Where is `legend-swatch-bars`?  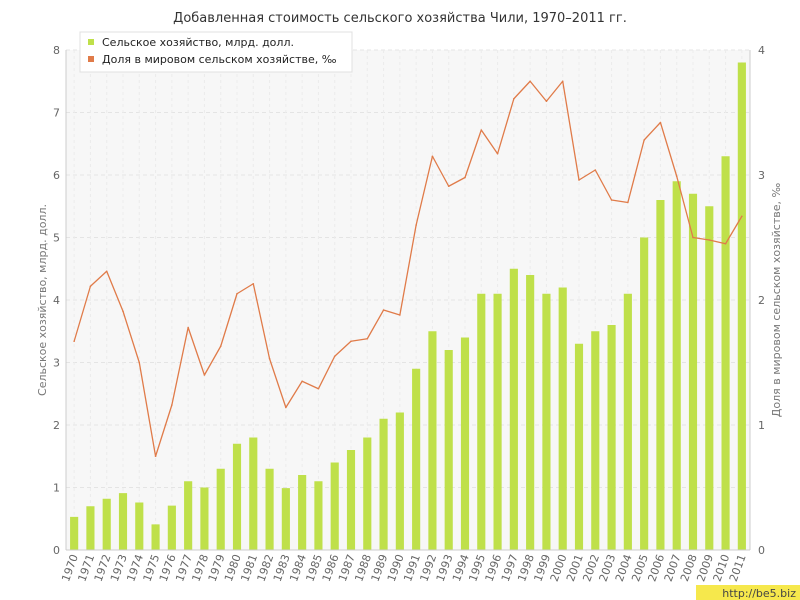
legend-swatch-bars is located at coordinates (91, 42).